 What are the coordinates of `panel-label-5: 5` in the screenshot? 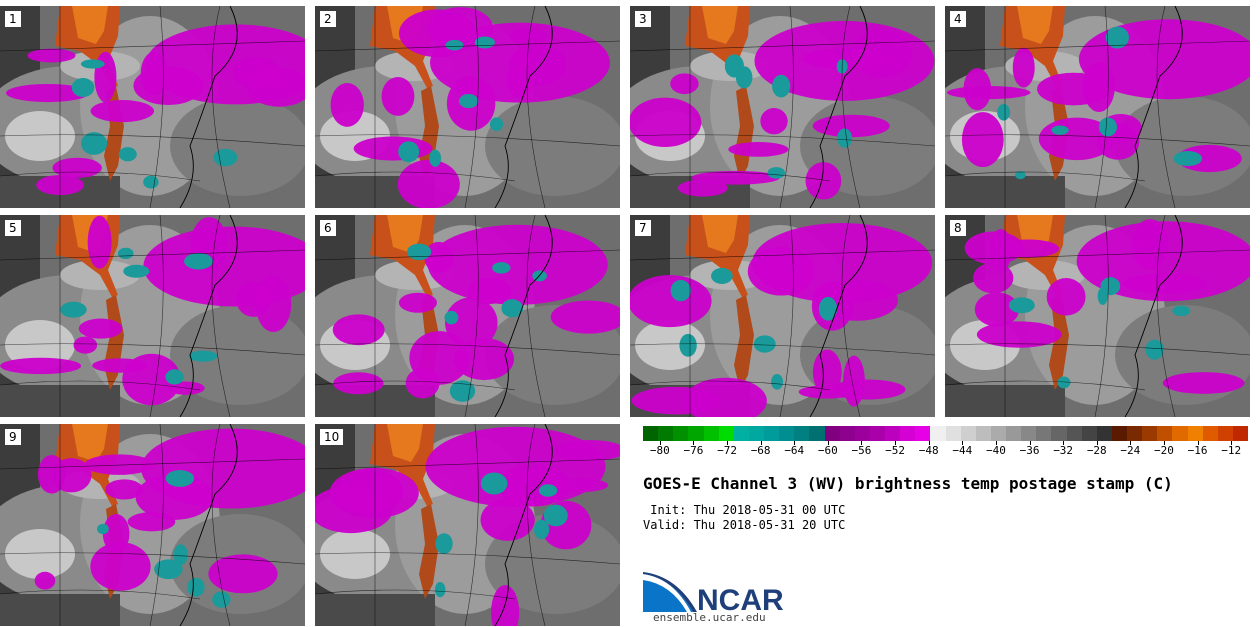 It's located at (13, 228).